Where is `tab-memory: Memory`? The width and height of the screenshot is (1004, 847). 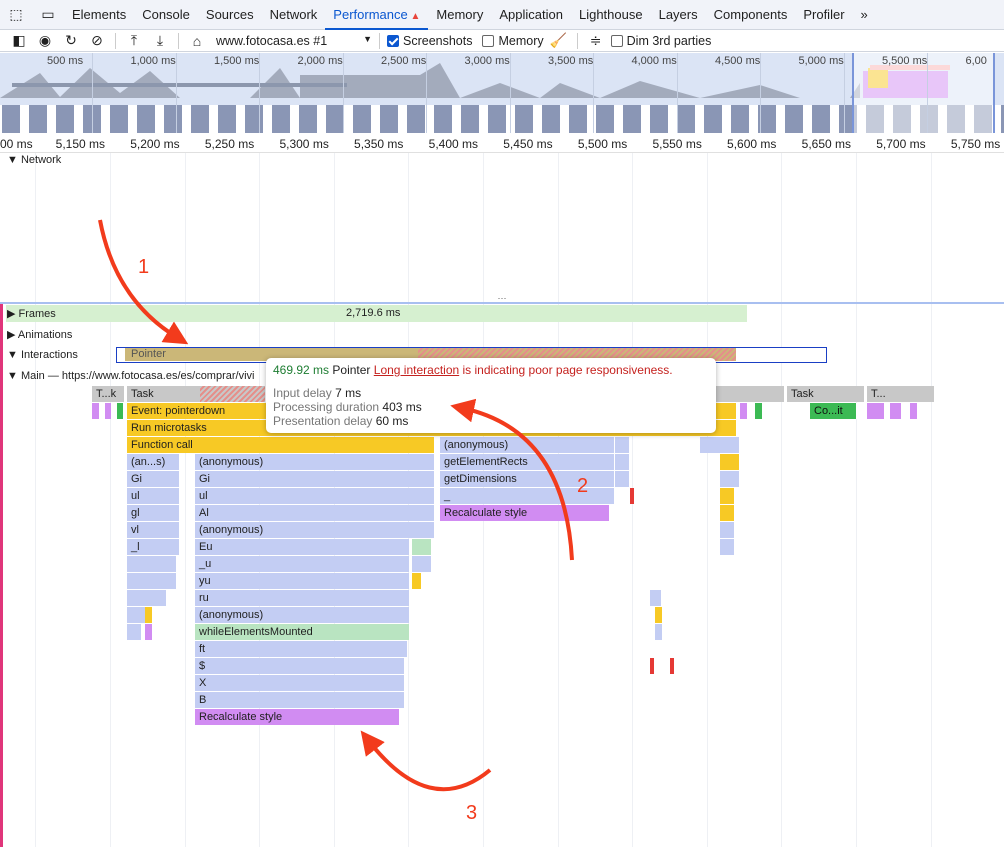
tab-memory: Memory is located at coordinates (460, 14).